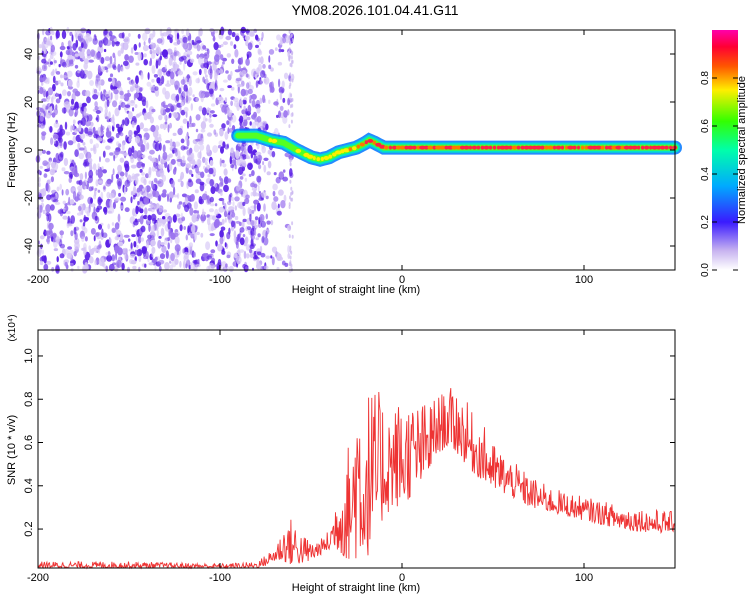 The width and height of the screenshot is (750, 605). What do you see at coordinates (705, 126) in the screenshot?
I see `colorbar-tick-label: 0.6` at bounding box center [705, 126].